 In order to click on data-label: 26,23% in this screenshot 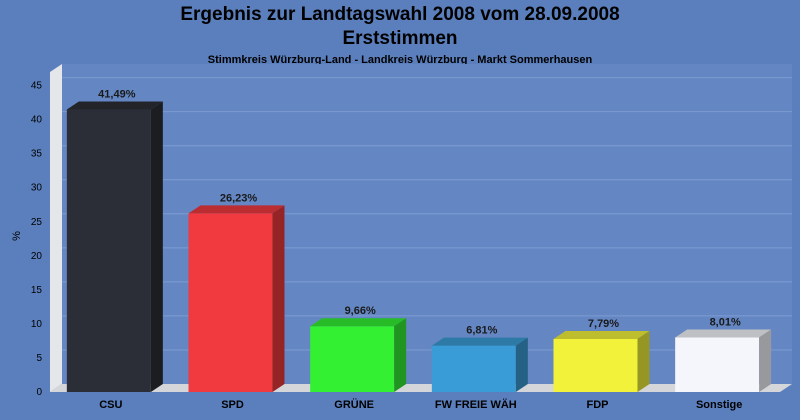, I will do `click(239, 198)`.